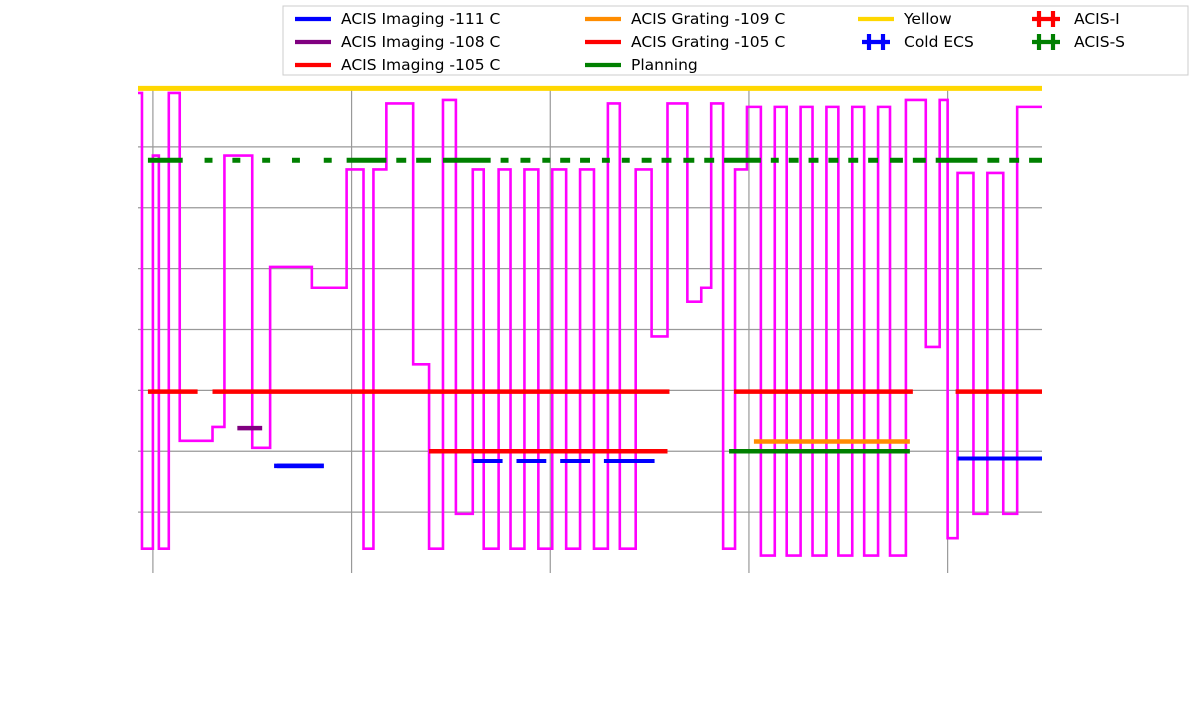 This screenshot has width=1200, height=714. What do you see at coordinates (939, 42) in the screenshot?
I see `legend-label-6: Cold ECS` at bounding box center [939, 42].